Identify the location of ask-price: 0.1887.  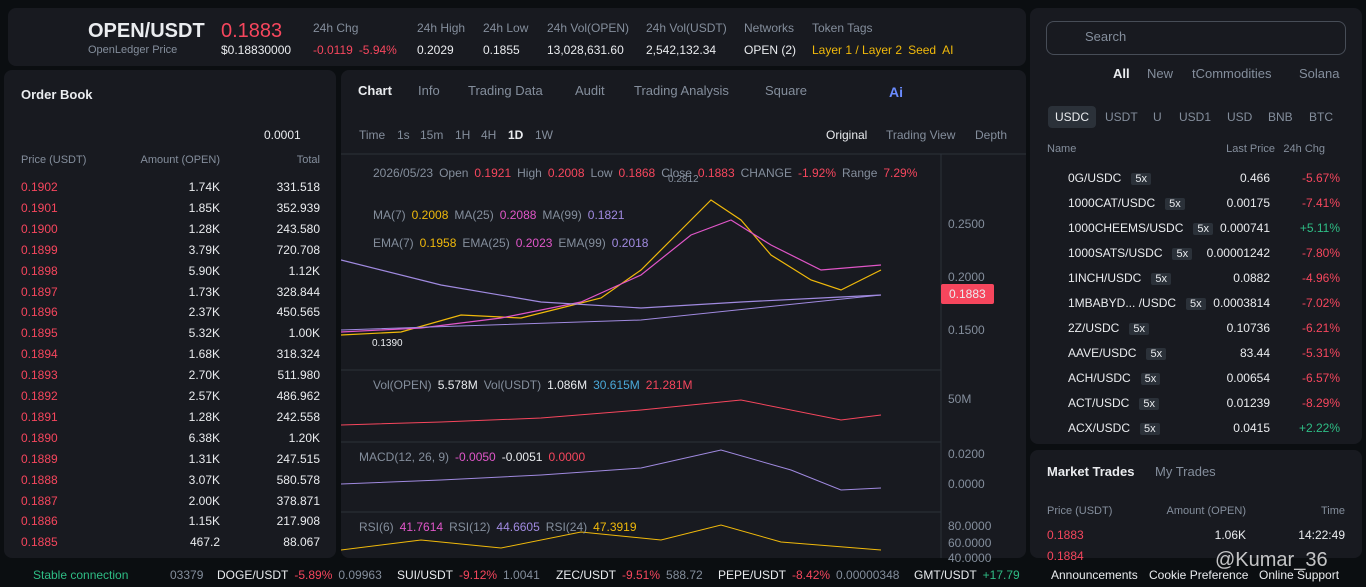
(39, 500).